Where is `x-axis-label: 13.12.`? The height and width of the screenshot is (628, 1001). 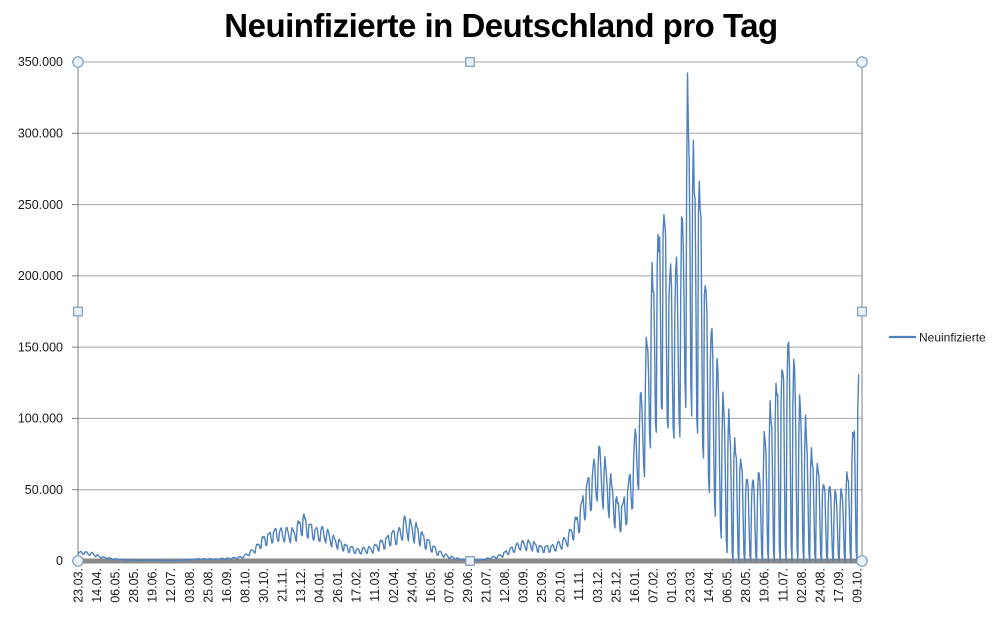 x-axis-label: 13.12. is located at coordinates (301, 585).